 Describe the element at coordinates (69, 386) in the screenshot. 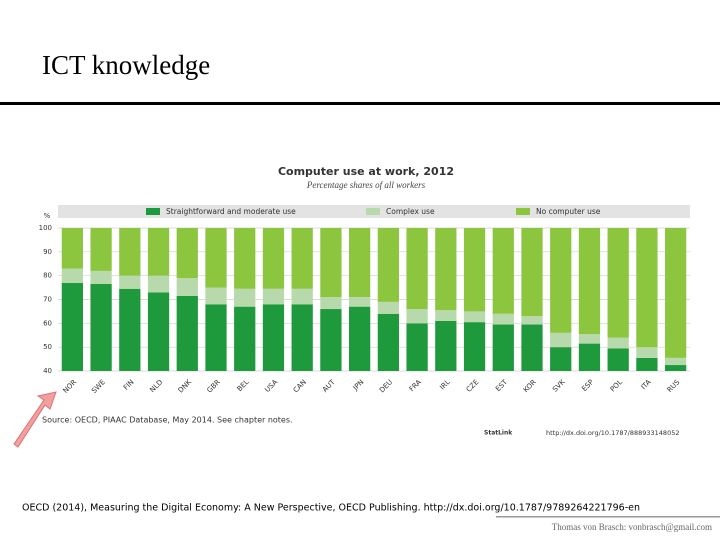

I see `x-tick-label: NOR` at that location.